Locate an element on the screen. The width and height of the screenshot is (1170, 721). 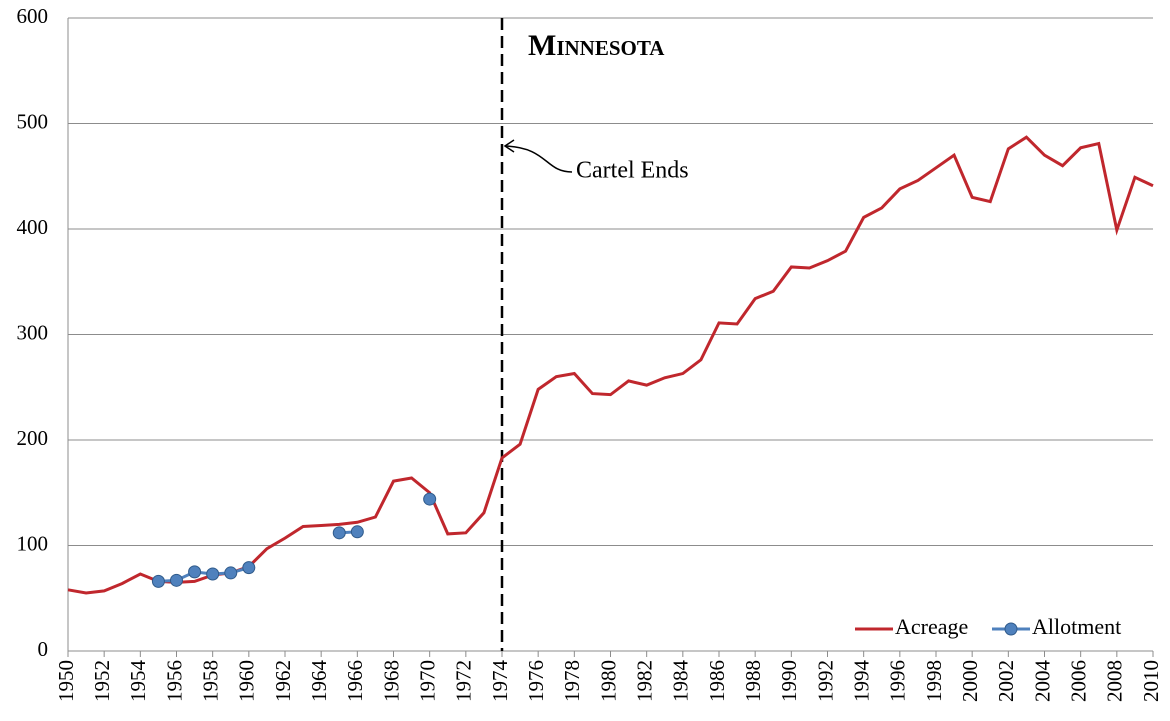
x-tick-label: 1970 is located at coordinates (427, 681).